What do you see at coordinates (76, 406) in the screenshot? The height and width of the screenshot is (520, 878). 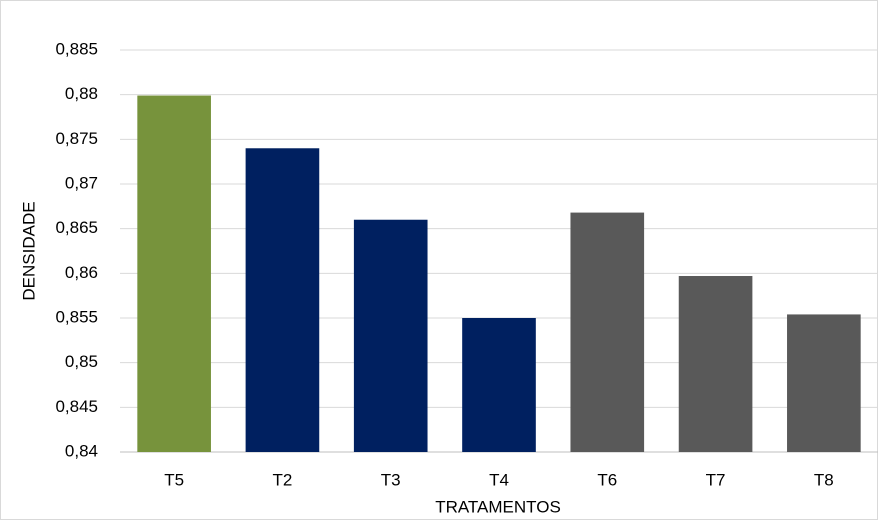 I see `y-tick-label: 0,845` at bounding box center [76, 406].